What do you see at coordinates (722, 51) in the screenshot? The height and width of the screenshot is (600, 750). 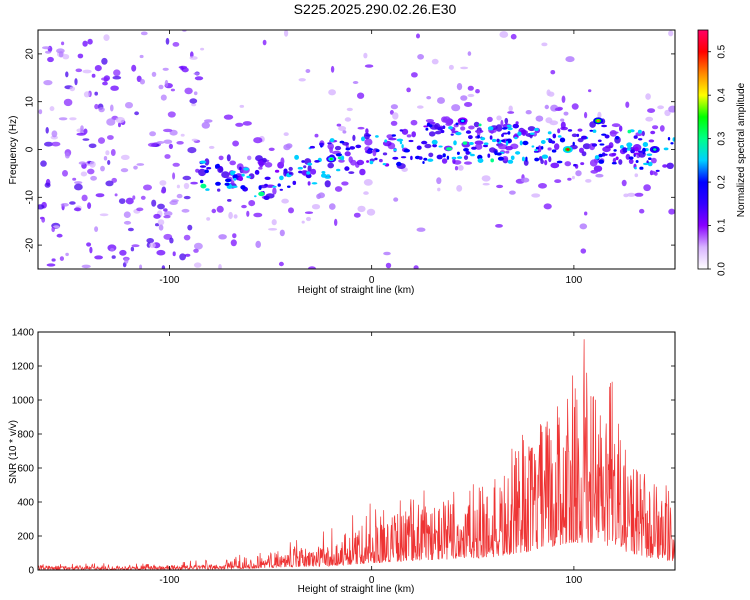 I see `colorbar-tick-label: 0.5` at bounding box center [722, 51].